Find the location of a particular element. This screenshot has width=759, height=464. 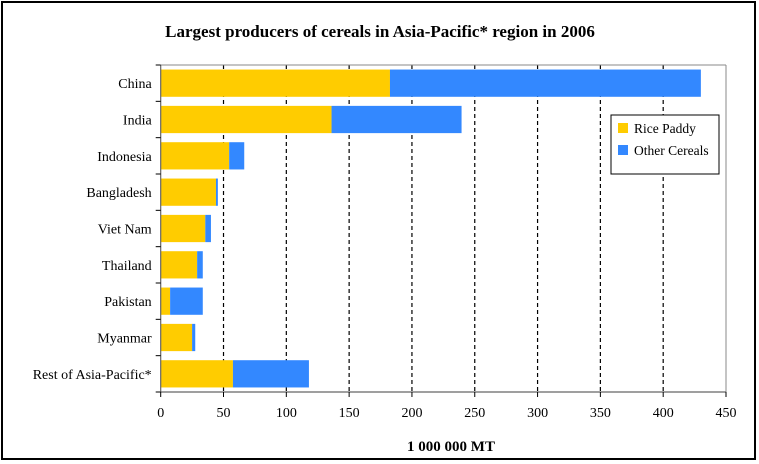

category-label: India is located at coordinates (138, 121).